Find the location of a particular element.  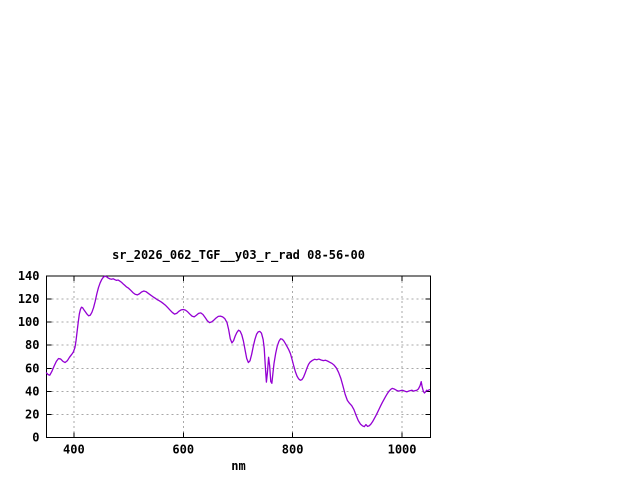

x-tick-label: 1000 is located at coordinates (402, 450).